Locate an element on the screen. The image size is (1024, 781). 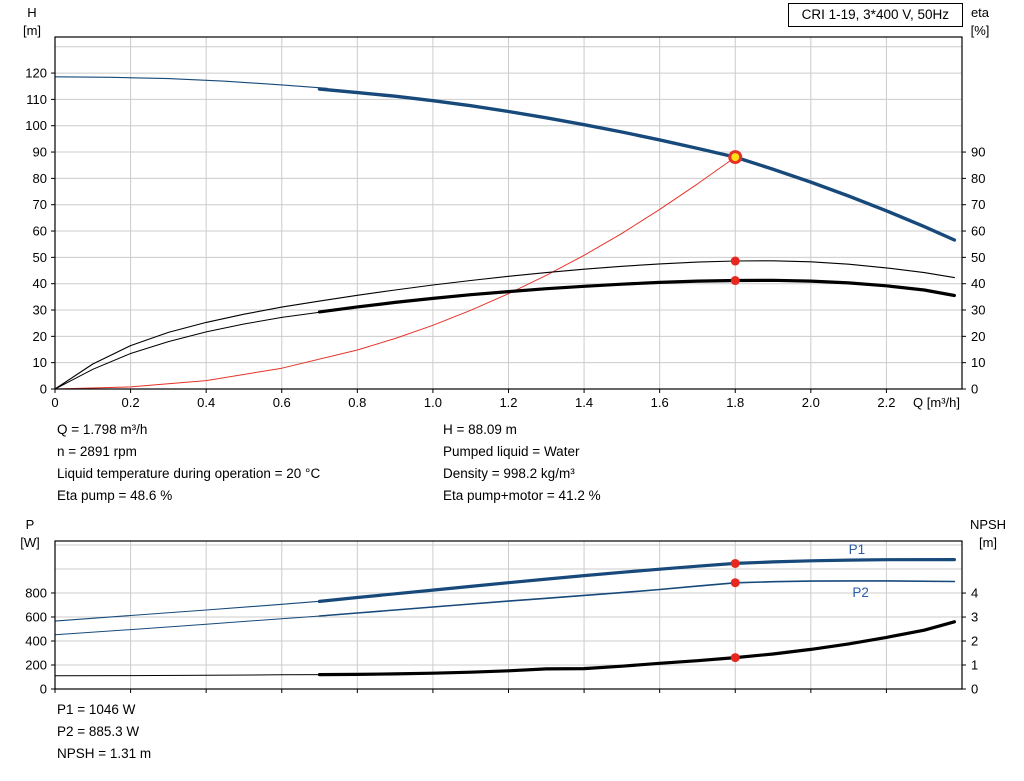
y-left-tick-label: 600 is located at coordinates (36, 616).